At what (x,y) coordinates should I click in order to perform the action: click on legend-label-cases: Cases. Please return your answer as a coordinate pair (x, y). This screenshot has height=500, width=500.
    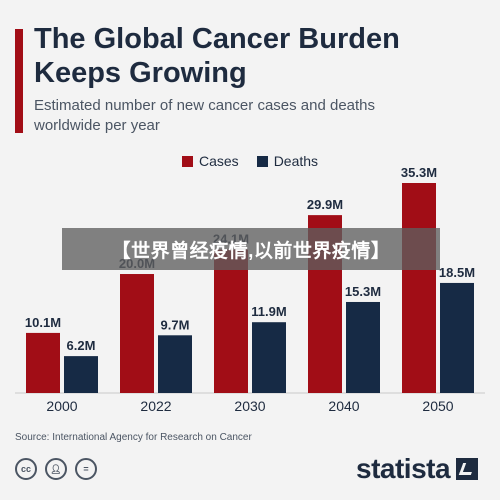
    Looking at the image, I should click on (219, 161).